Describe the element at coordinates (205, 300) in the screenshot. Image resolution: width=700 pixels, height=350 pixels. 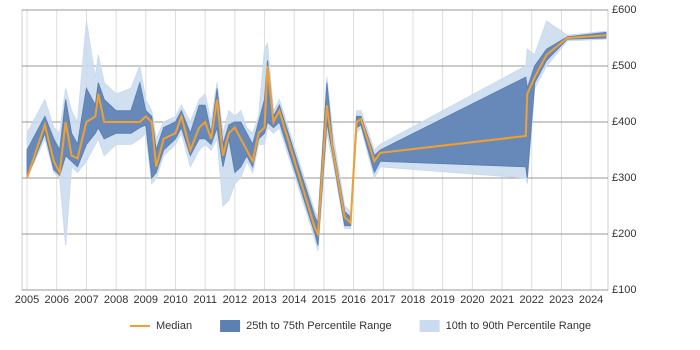
I see `x-tick-label: 2011` at that location.